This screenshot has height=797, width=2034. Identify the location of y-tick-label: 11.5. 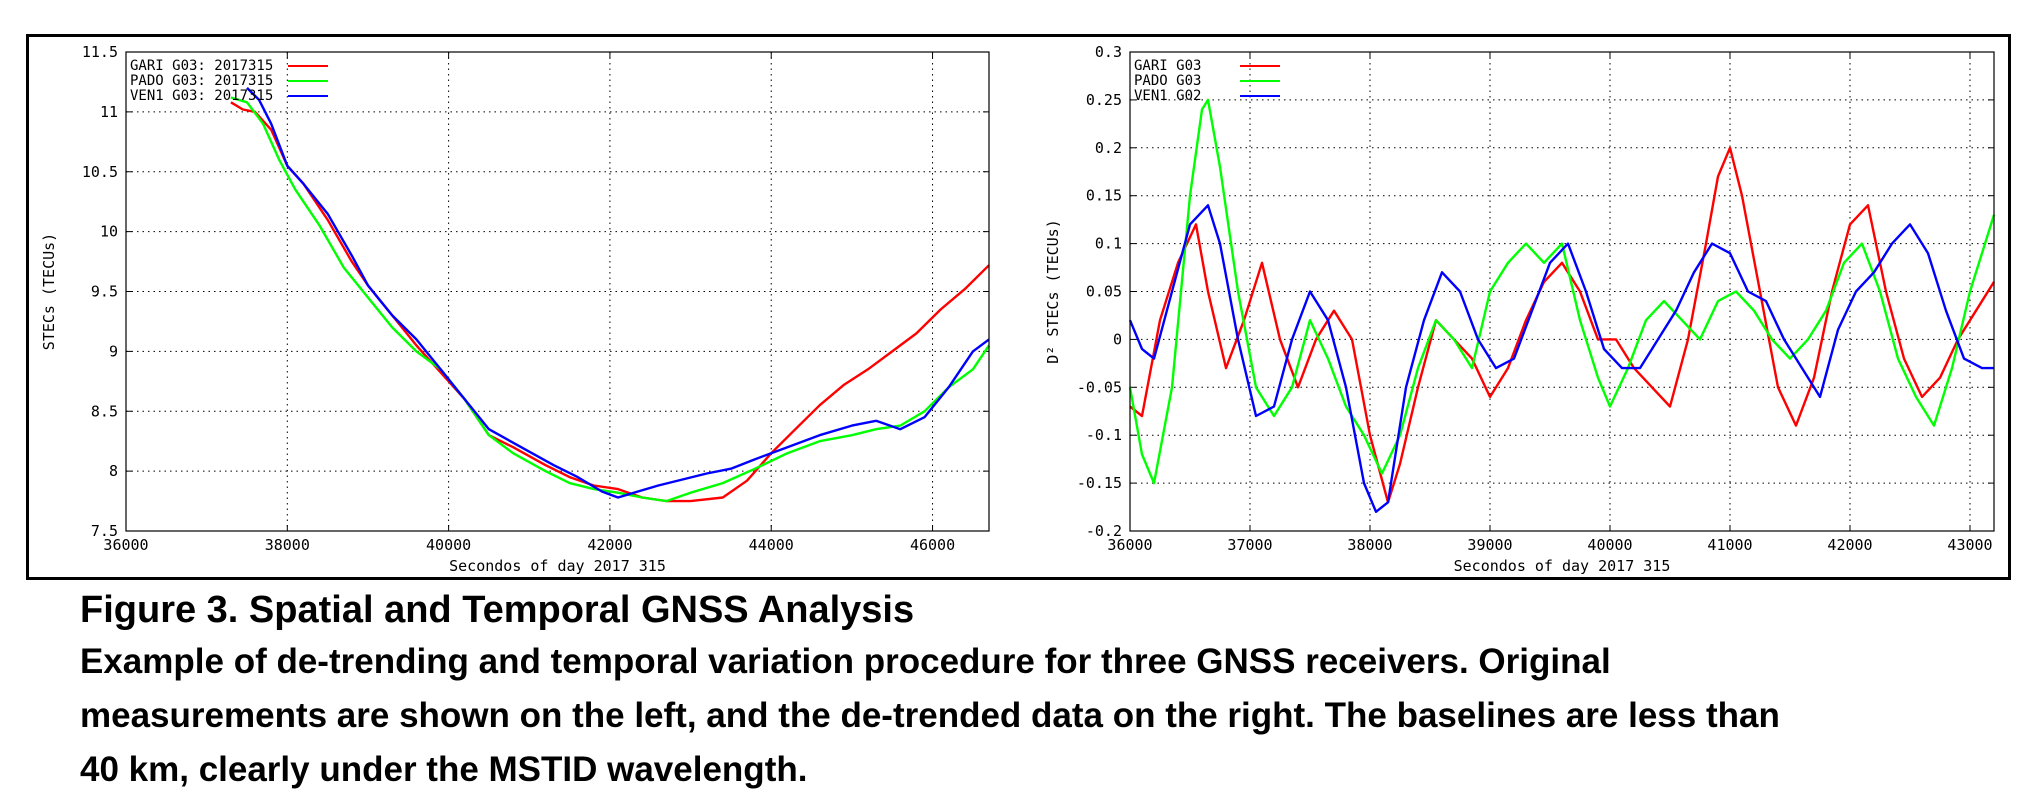
(100, 52).